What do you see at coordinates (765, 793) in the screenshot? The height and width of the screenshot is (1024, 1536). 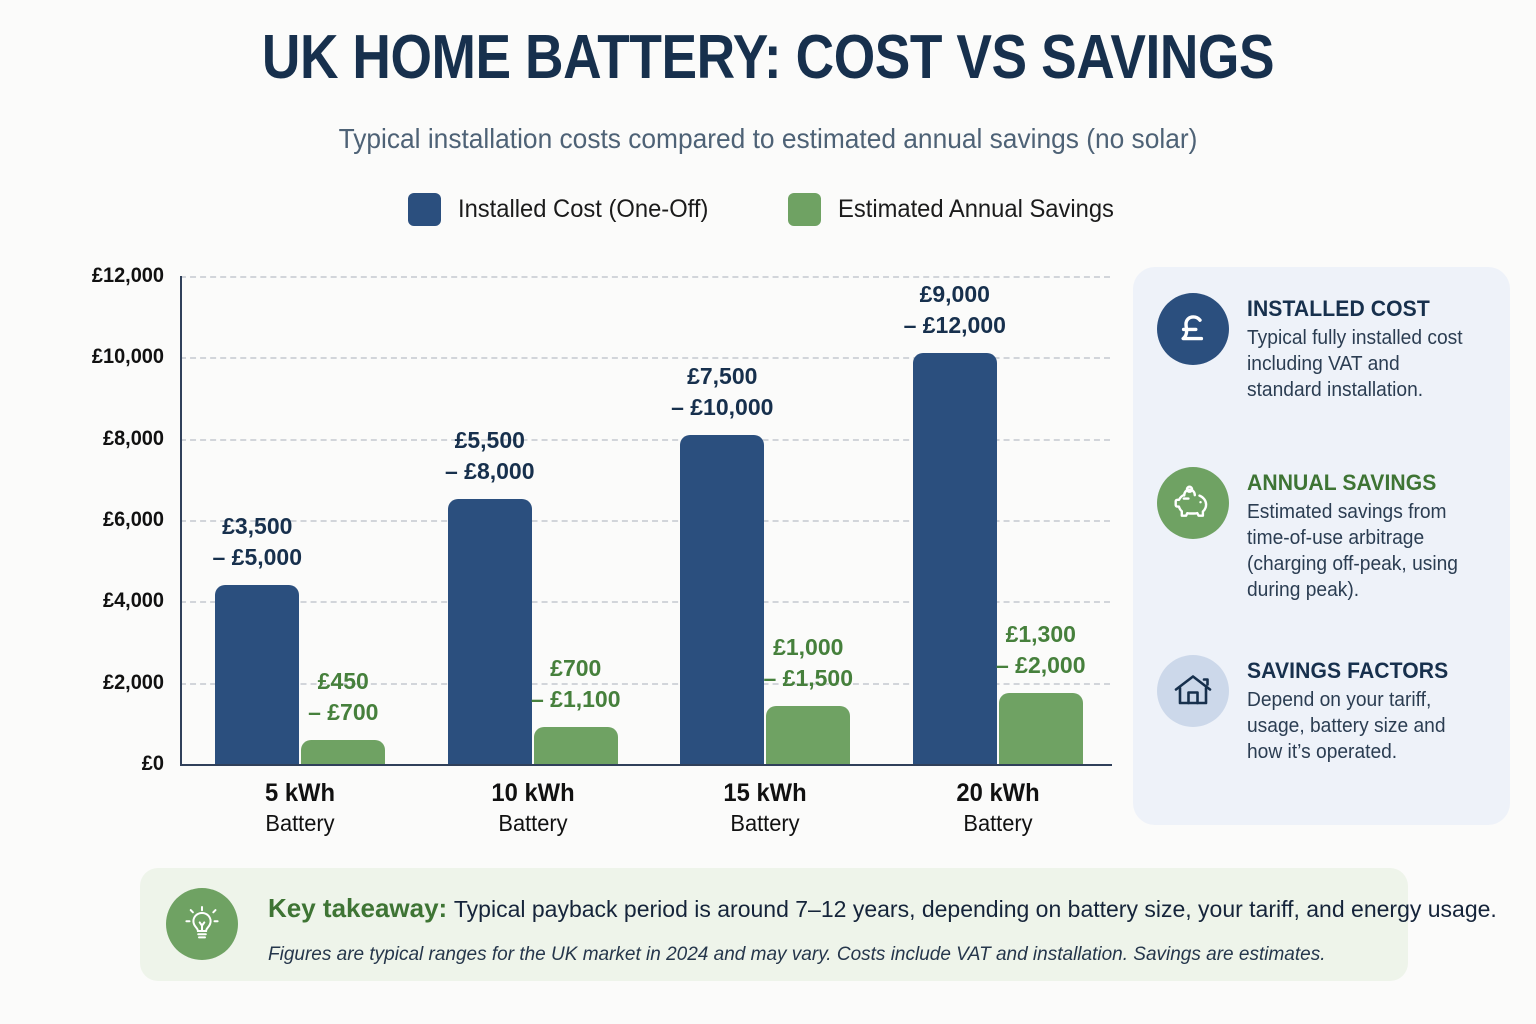 I see `category-size: 15 kWh` at bounding box center [765, 793].